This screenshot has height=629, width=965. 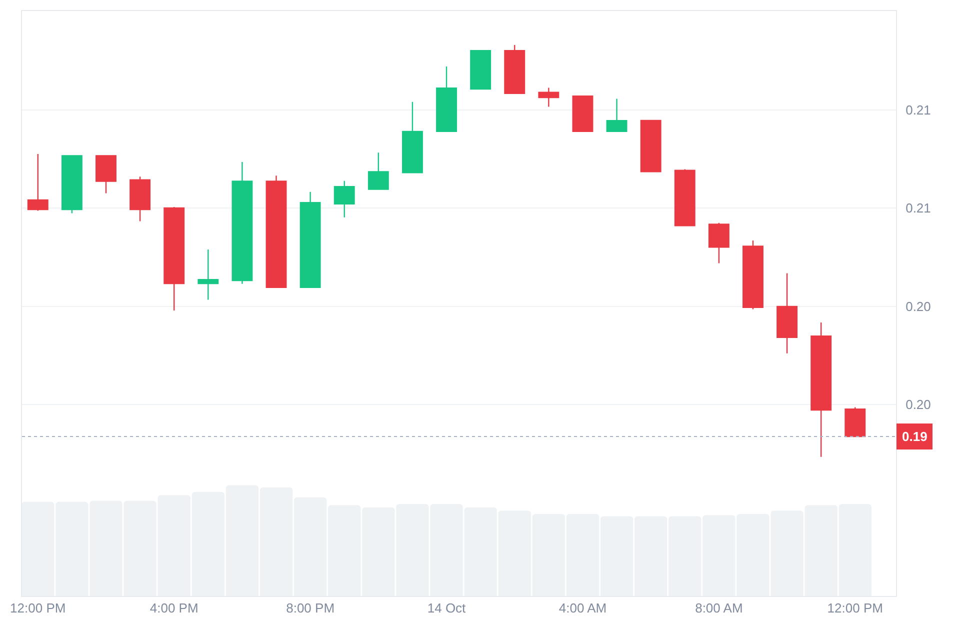 I want to click on x-tick-label: 14 Oct, so click(x=446, y=608).